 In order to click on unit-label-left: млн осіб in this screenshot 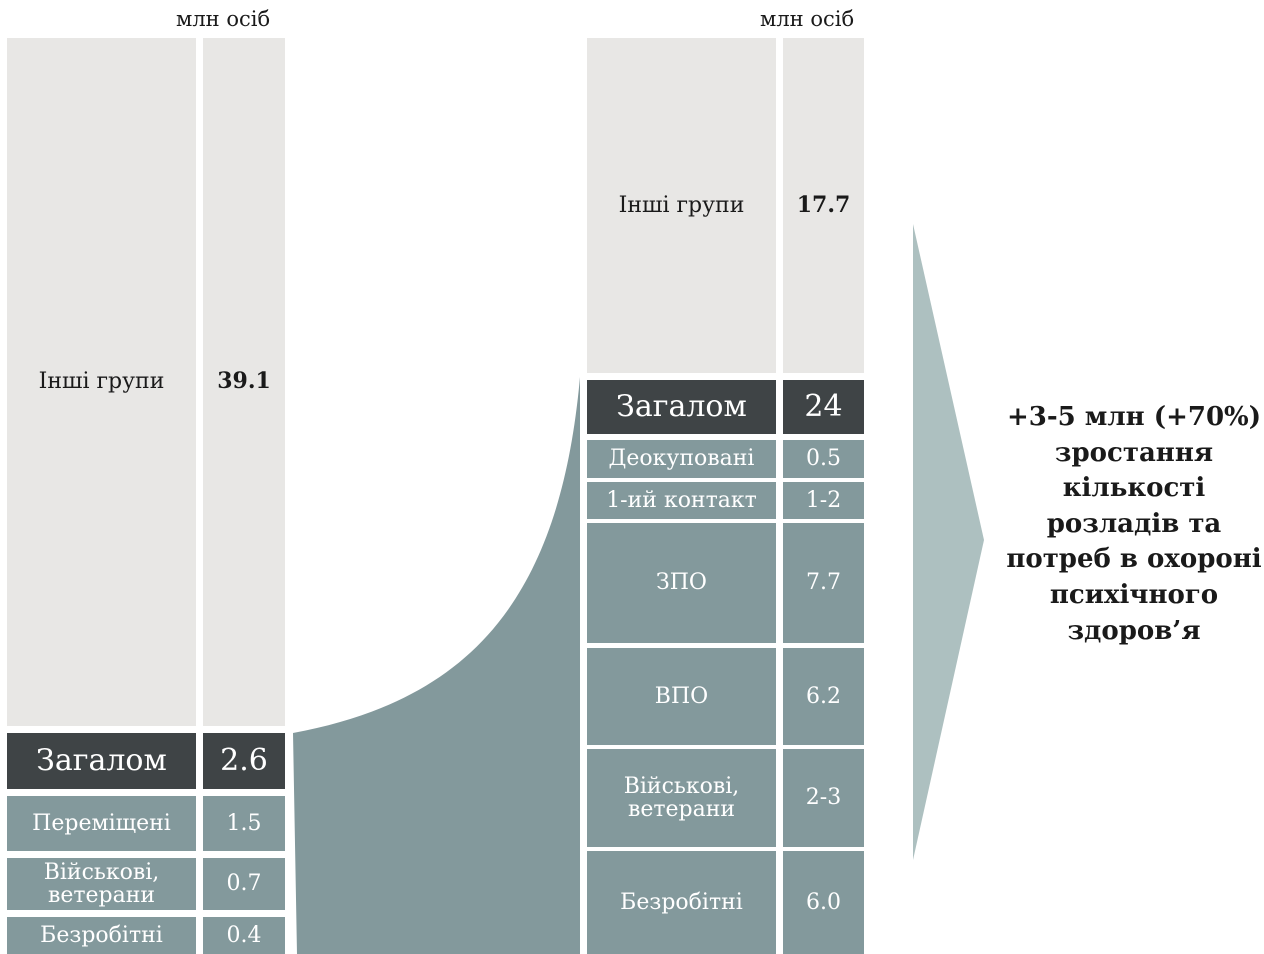, I will do `click(223, 19)`.